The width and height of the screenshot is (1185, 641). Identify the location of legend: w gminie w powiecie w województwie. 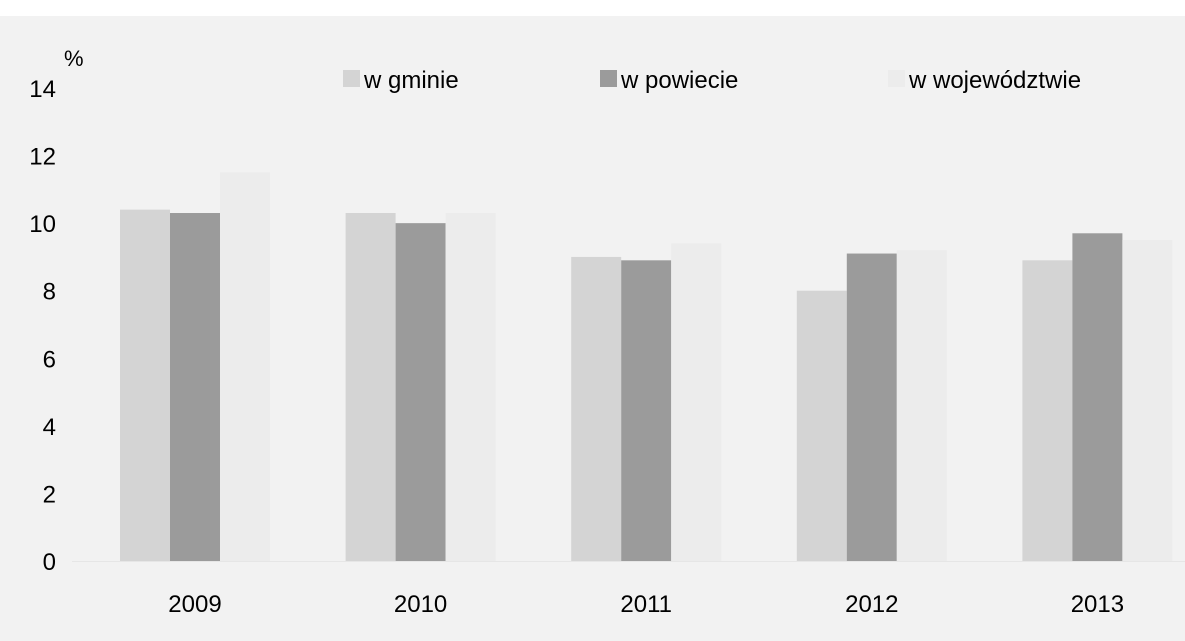
(712, 80).